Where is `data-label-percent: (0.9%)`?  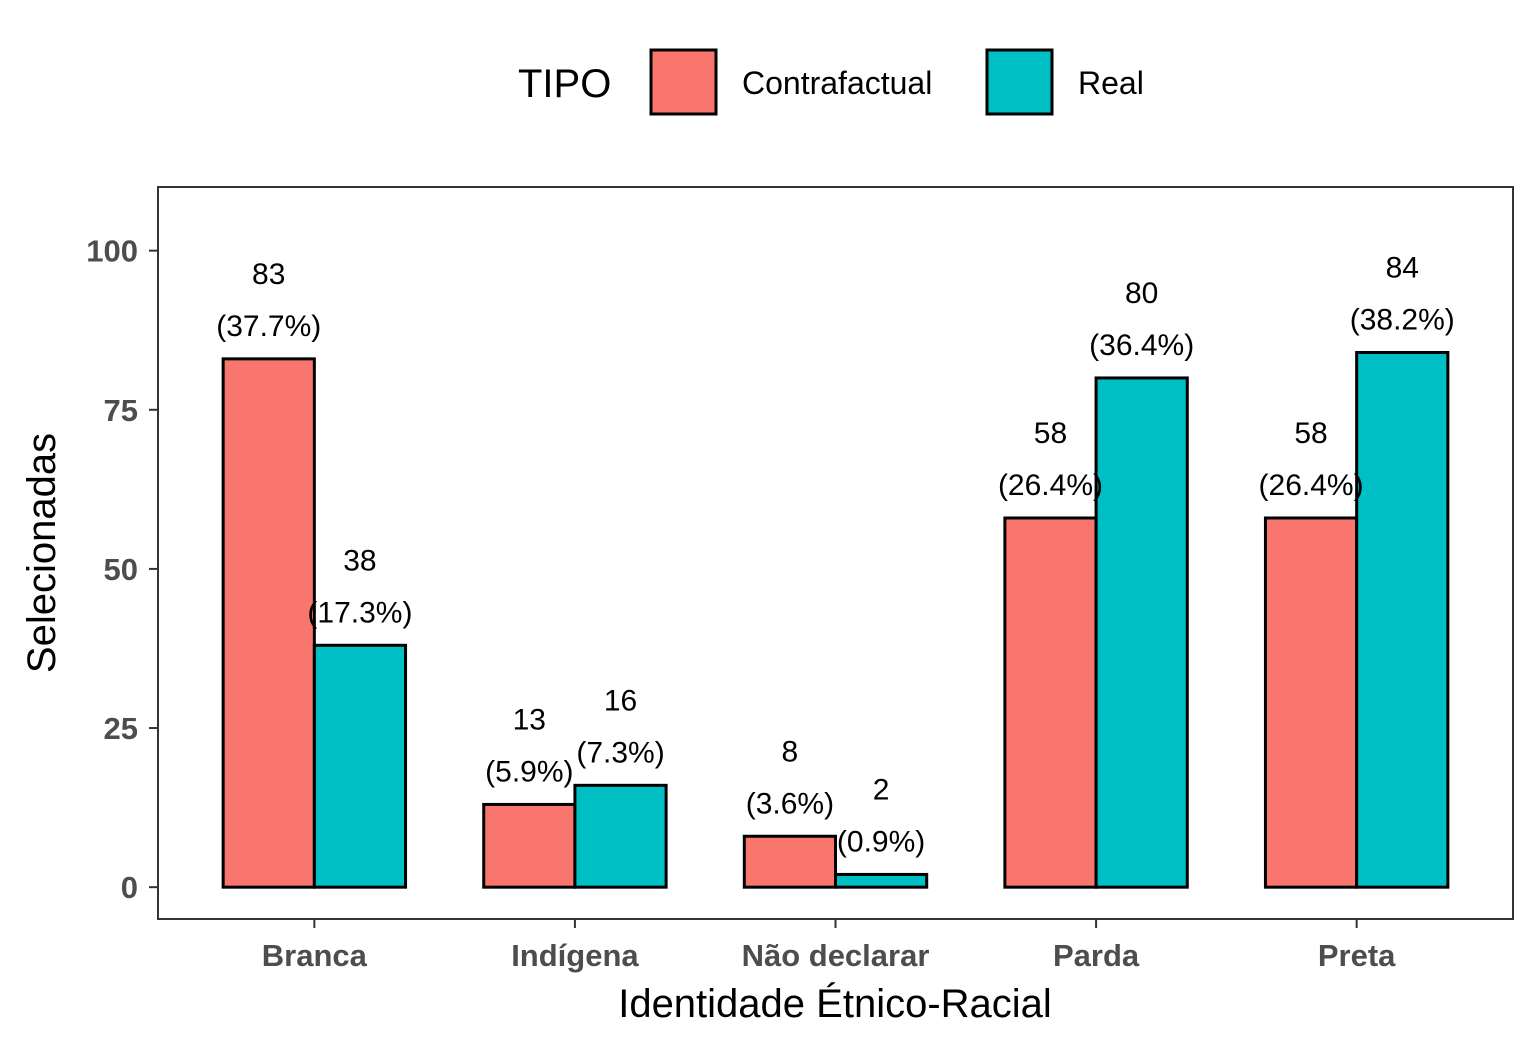 data-label-percent: (0.9%) is located at coordinates (881, 841).